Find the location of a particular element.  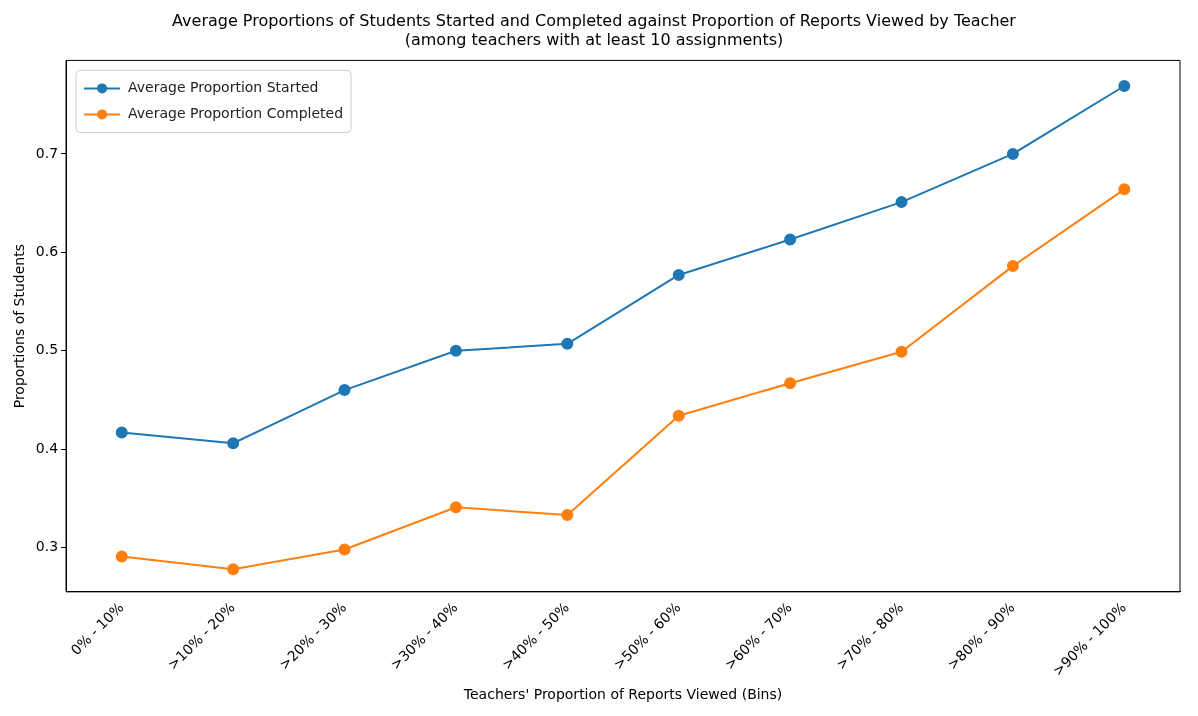

x-axis-title: Teachers' Proportion of Reports Viewed (Bins) is located at coordinates (622, 694).